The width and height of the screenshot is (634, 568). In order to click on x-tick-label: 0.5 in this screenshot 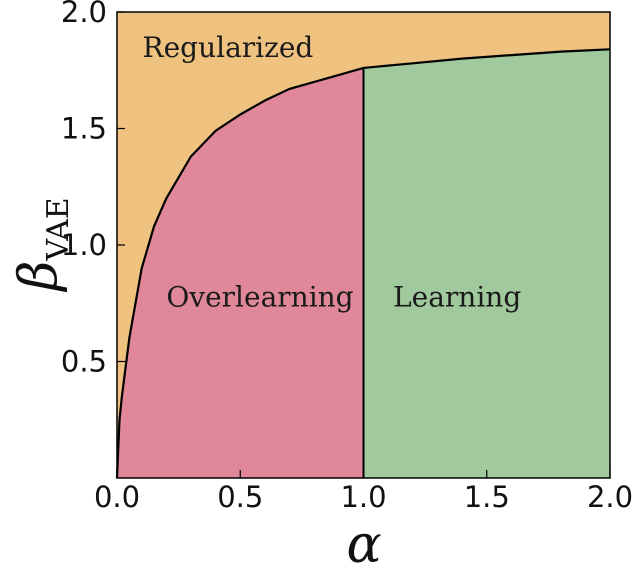, I will do `click(240, 497)`.